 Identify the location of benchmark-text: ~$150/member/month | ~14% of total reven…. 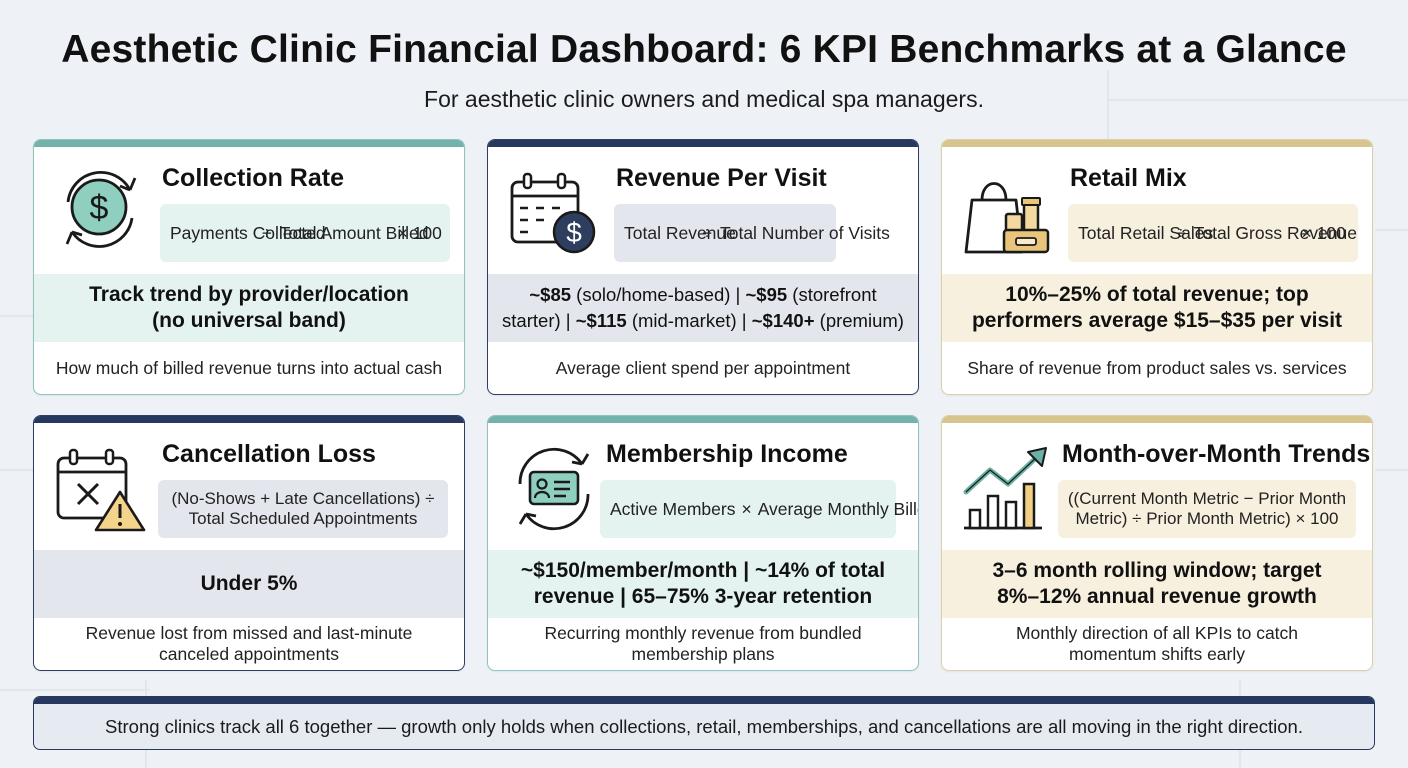
(703, 583).